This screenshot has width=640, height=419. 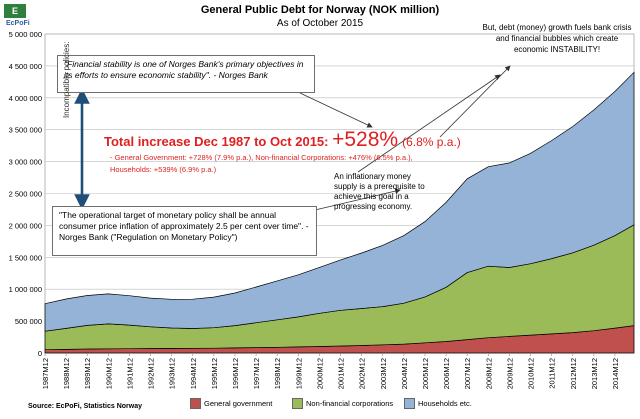 What do you see at coordinates (320, 23) in the screenshot?
I see `chart-subtitle: As of October 2015` at bounding box center [320, 23].